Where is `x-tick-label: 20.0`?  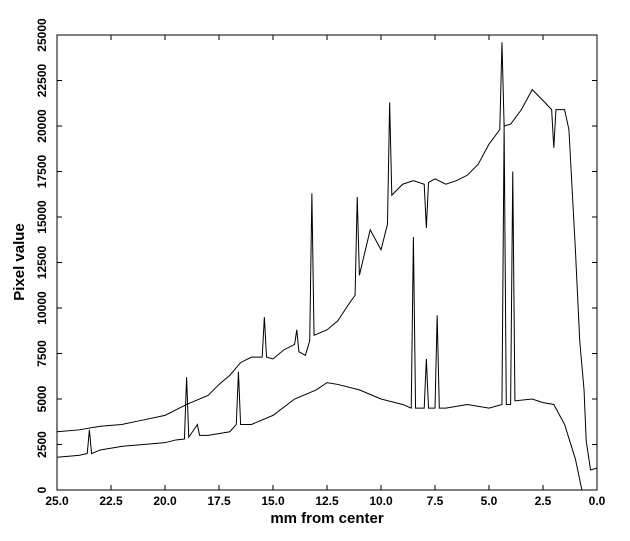
x-tick-label: 20.0 is located at coordinates (165, 501).